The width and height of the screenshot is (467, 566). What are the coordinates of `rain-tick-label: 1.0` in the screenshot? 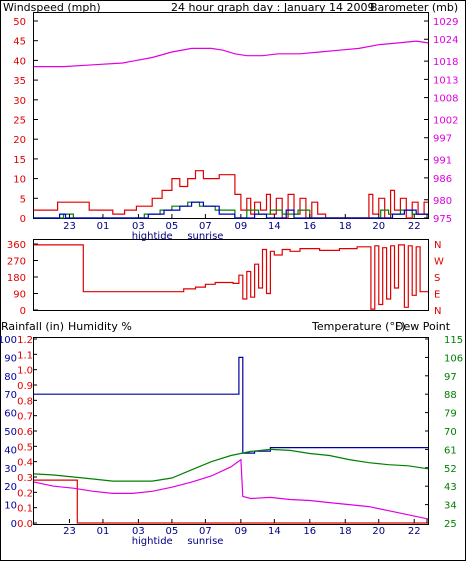 It's located at (25, 371).